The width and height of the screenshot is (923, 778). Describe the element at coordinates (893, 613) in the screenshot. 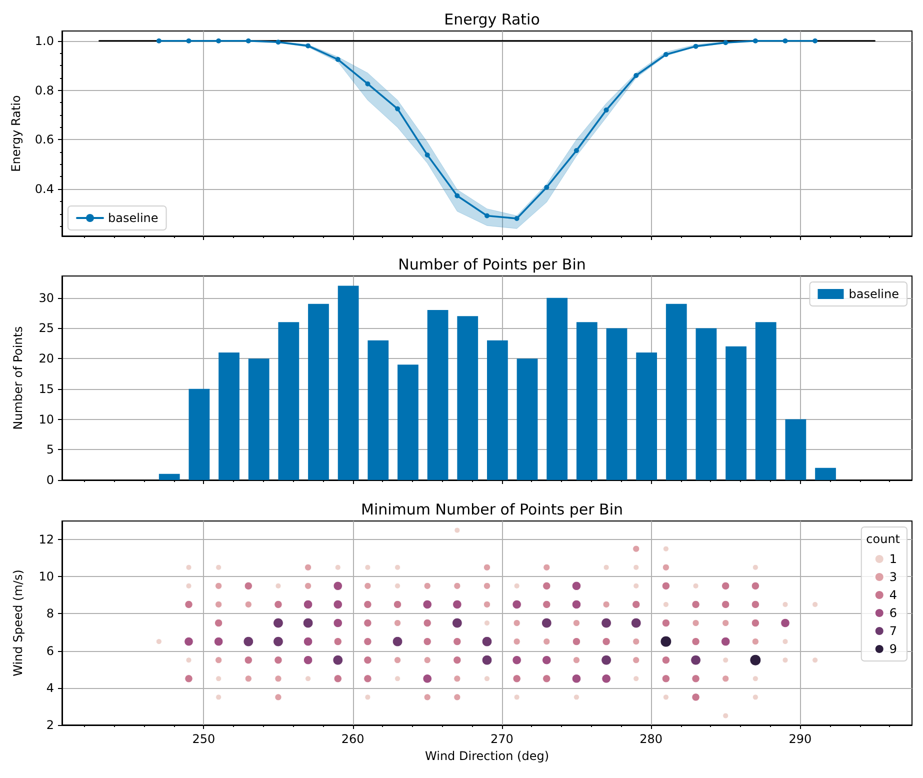

I see `legend-label: 6` at that location.